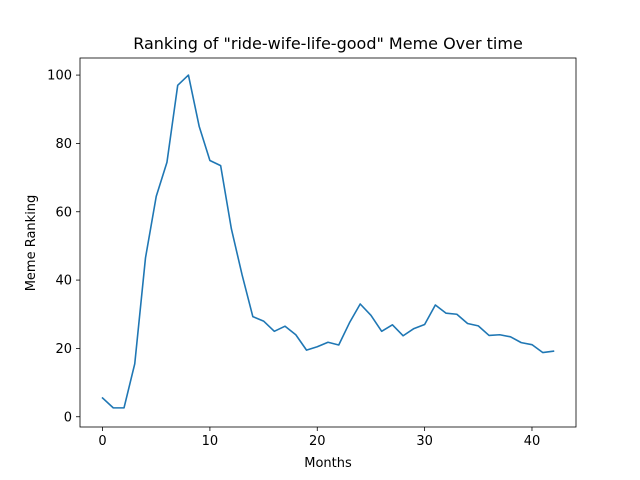  Describe the element at coordinates (424, 441) in the screenshot. I see `x-tick-label: 30` at that location.